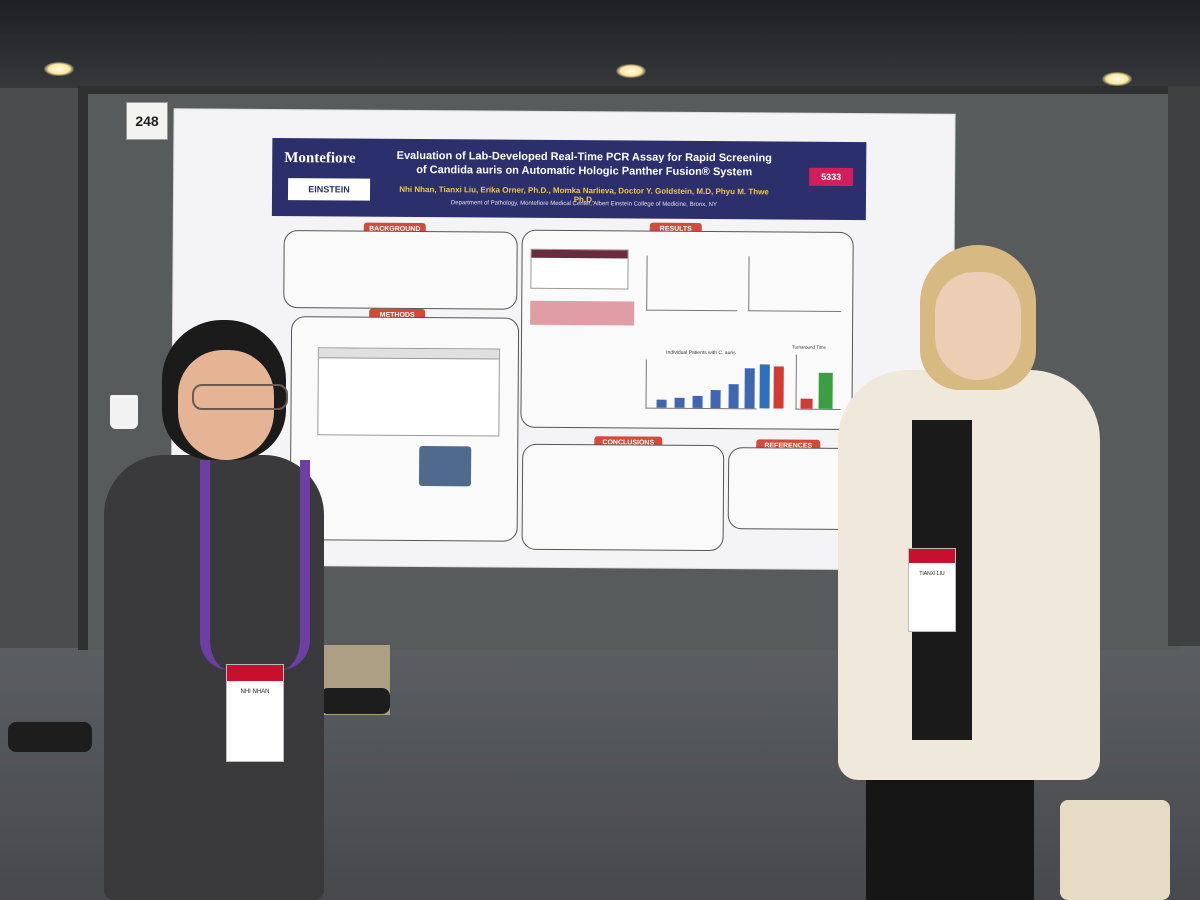 The width and height of the screenshot is (1200, 900). What do you see at coordinates (255, 692) in the screenshot?
I see `badge-name: NHI NHAN` at bounding box center [255, 692].